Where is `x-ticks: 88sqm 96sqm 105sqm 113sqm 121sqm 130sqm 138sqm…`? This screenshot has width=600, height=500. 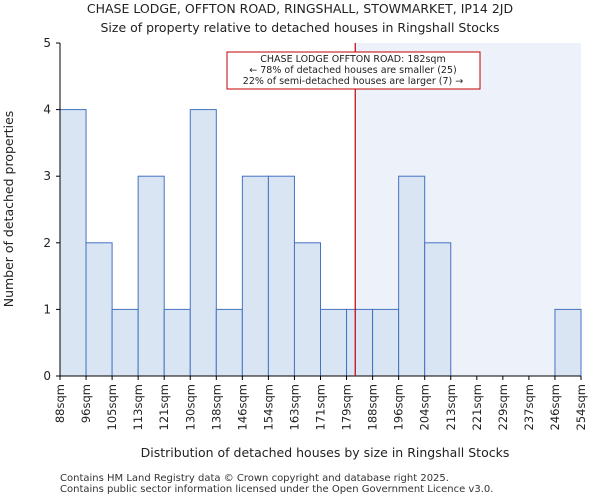 x-ticks: 88sqm 96sqm 105sqm 113sqm 121sqm 130sqm 138sqm… is located at coordinates (320, 403).